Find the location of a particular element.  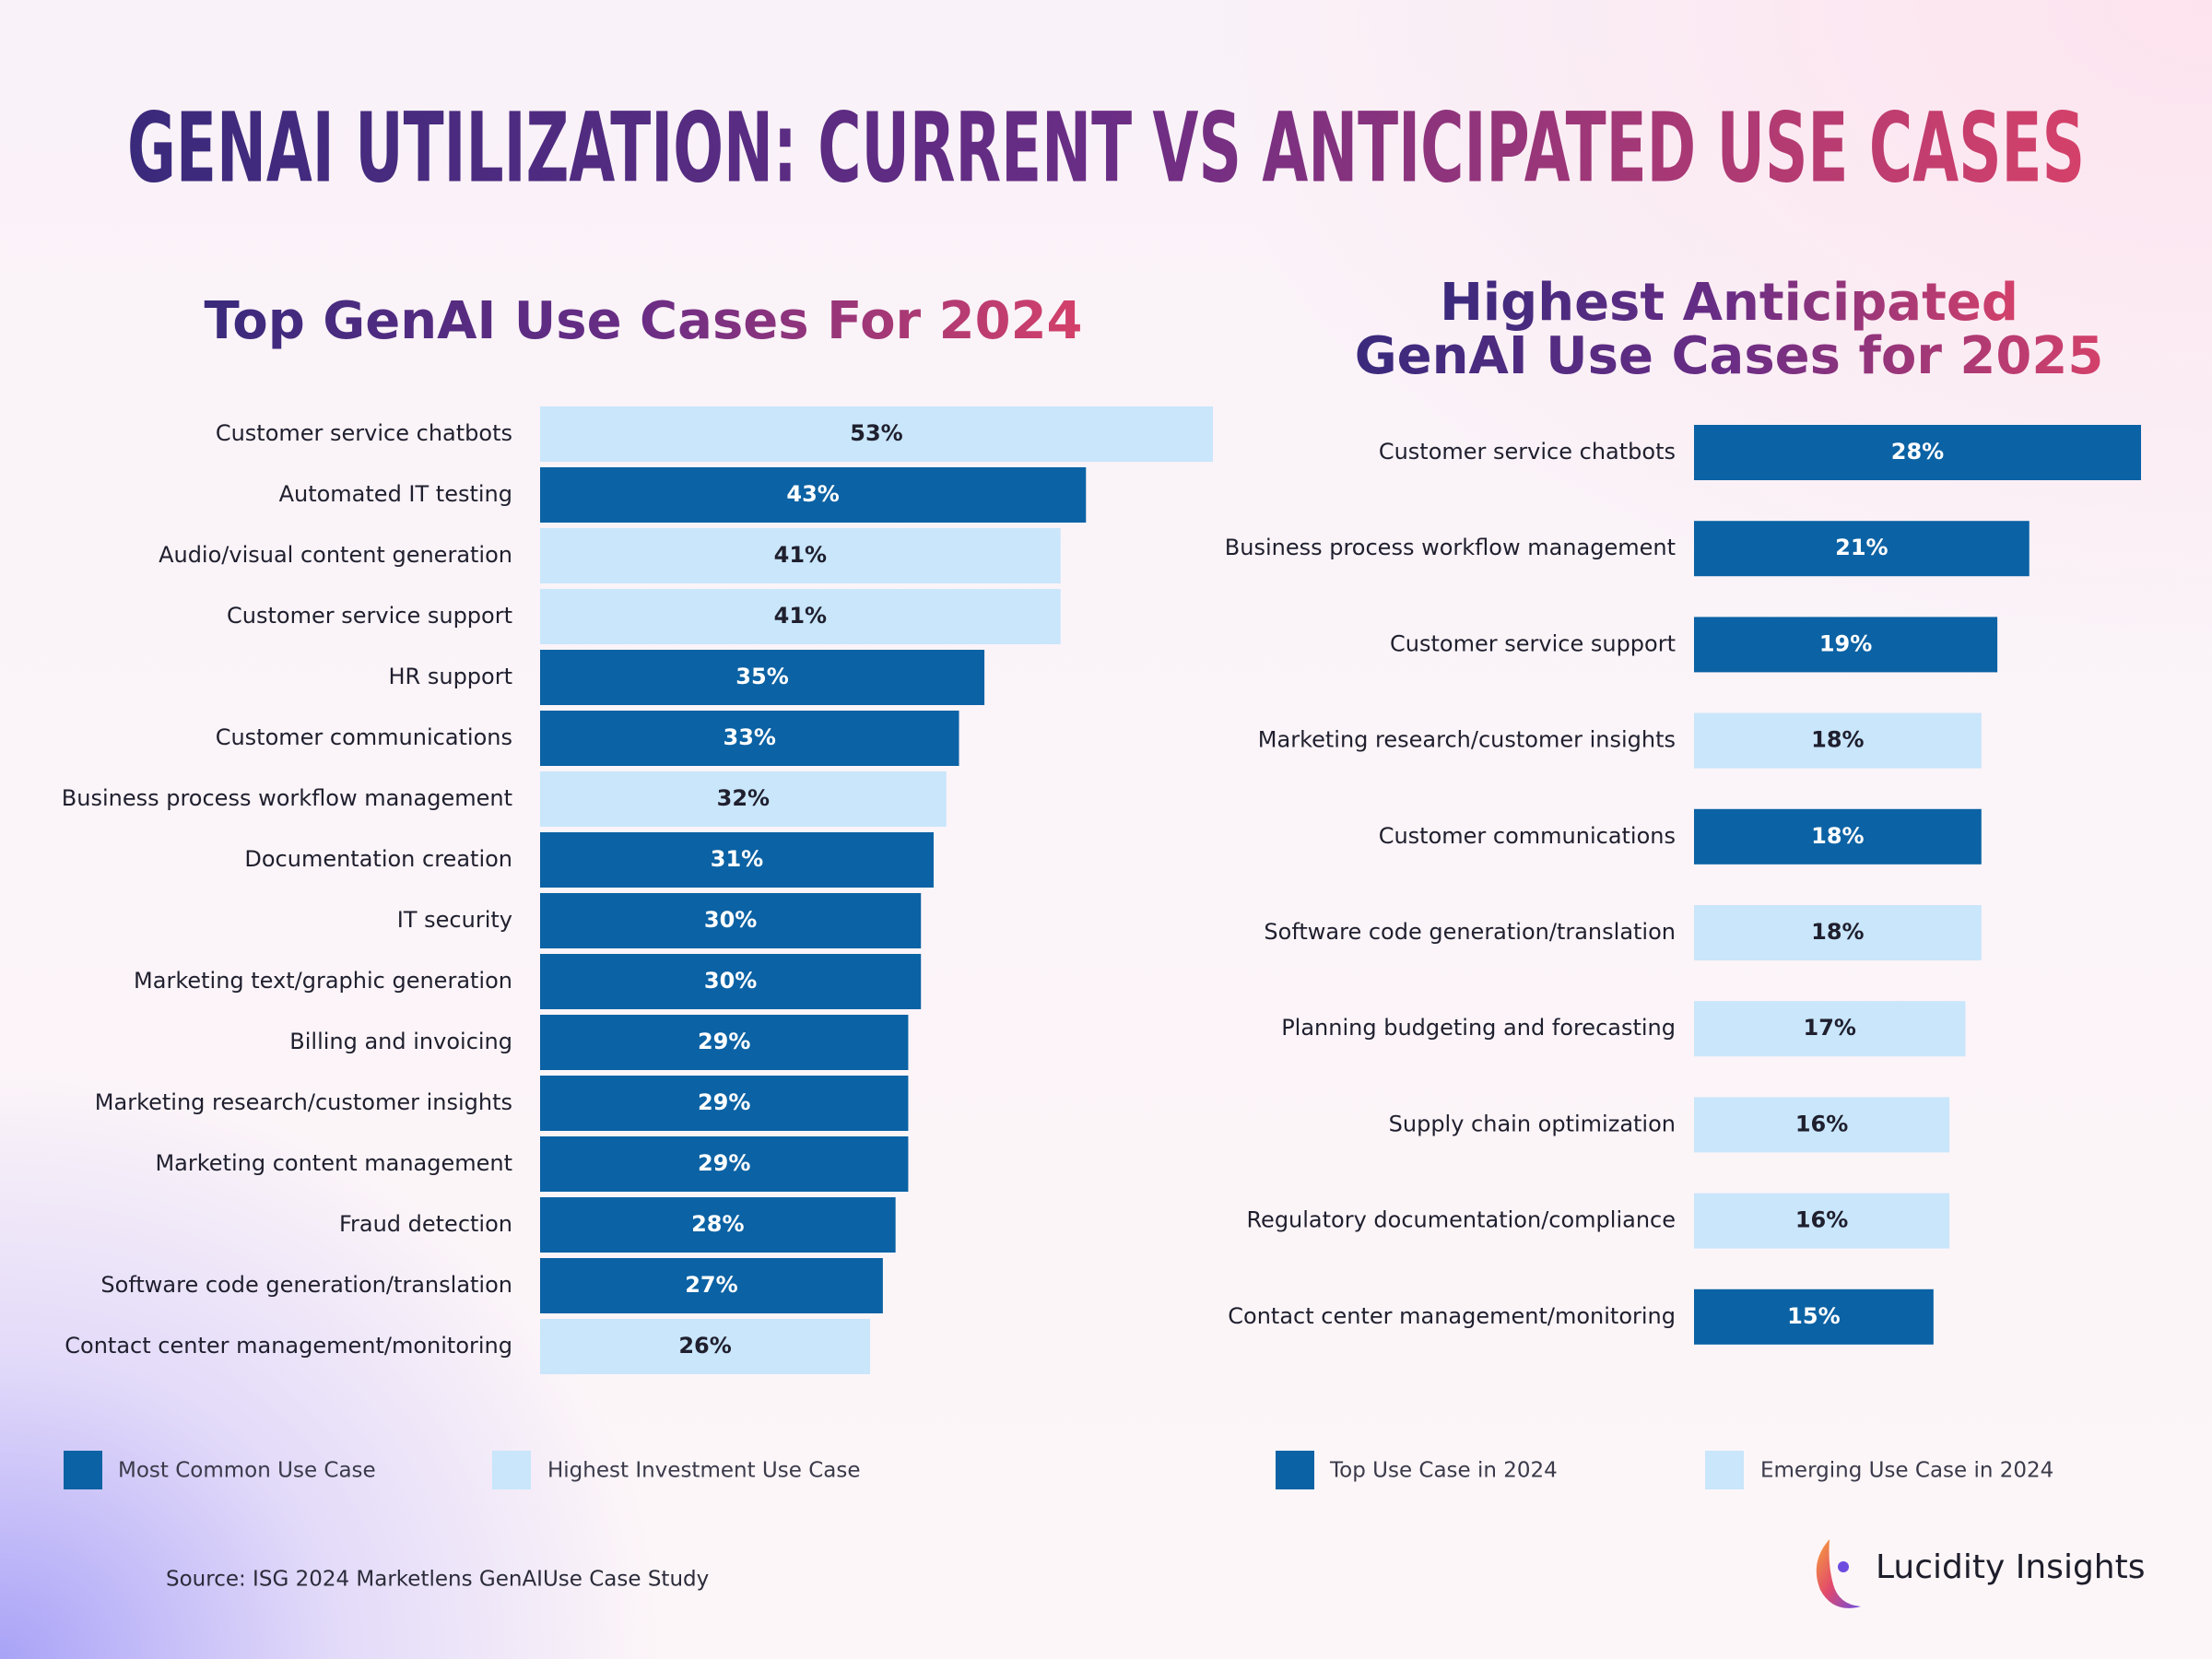

value-label: 26% is located at coordinates (704, 1346).